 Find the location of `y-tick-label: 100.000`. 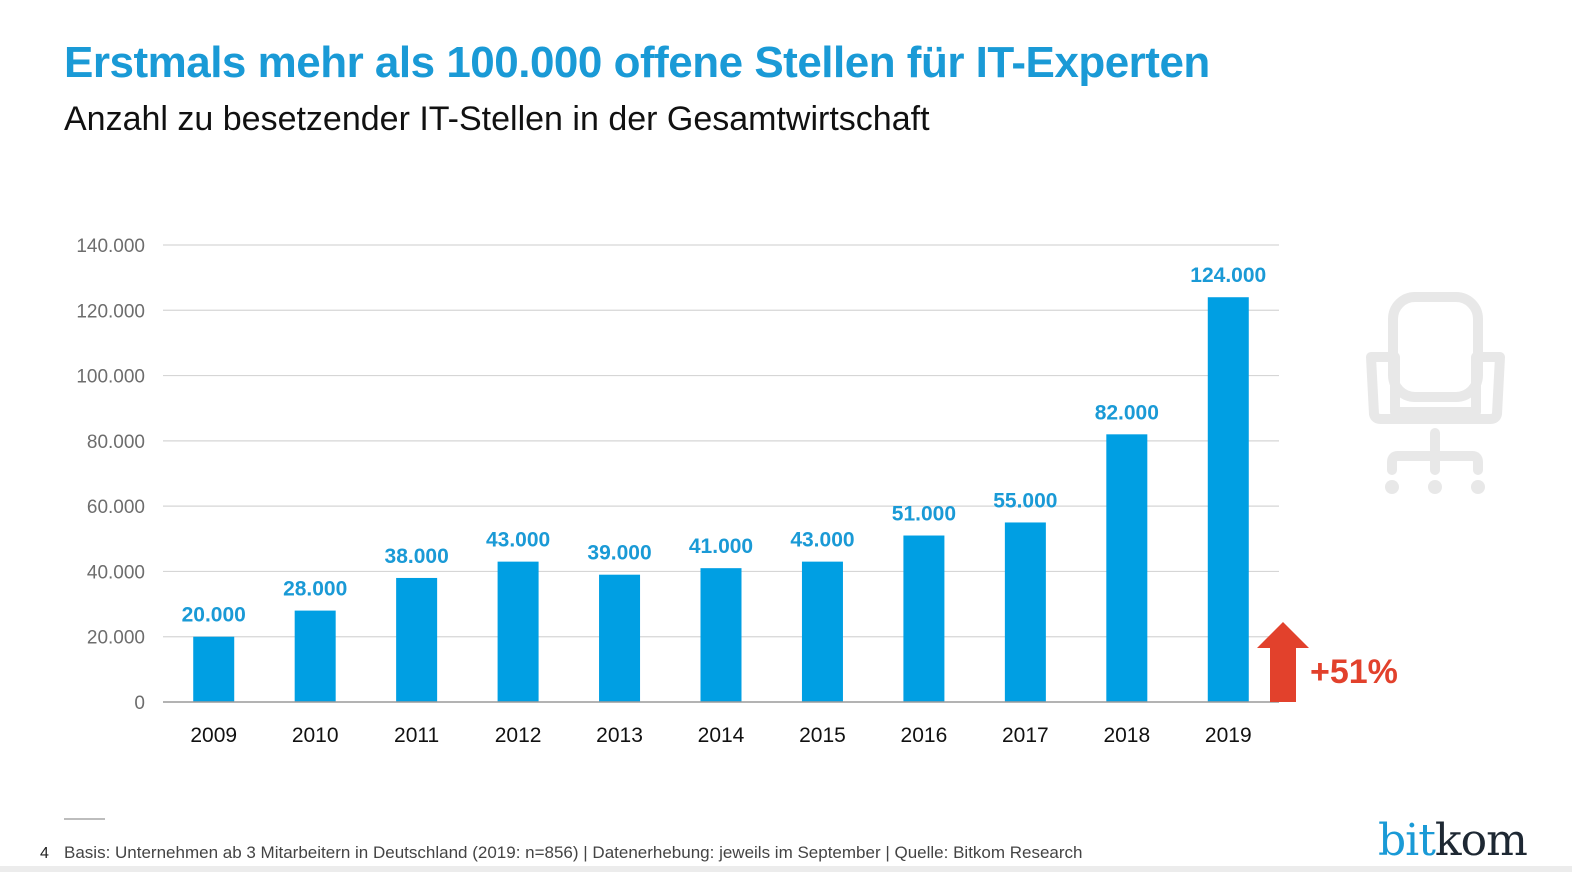

y-tick-label: 100.000 is located at coordinates (110, 377).